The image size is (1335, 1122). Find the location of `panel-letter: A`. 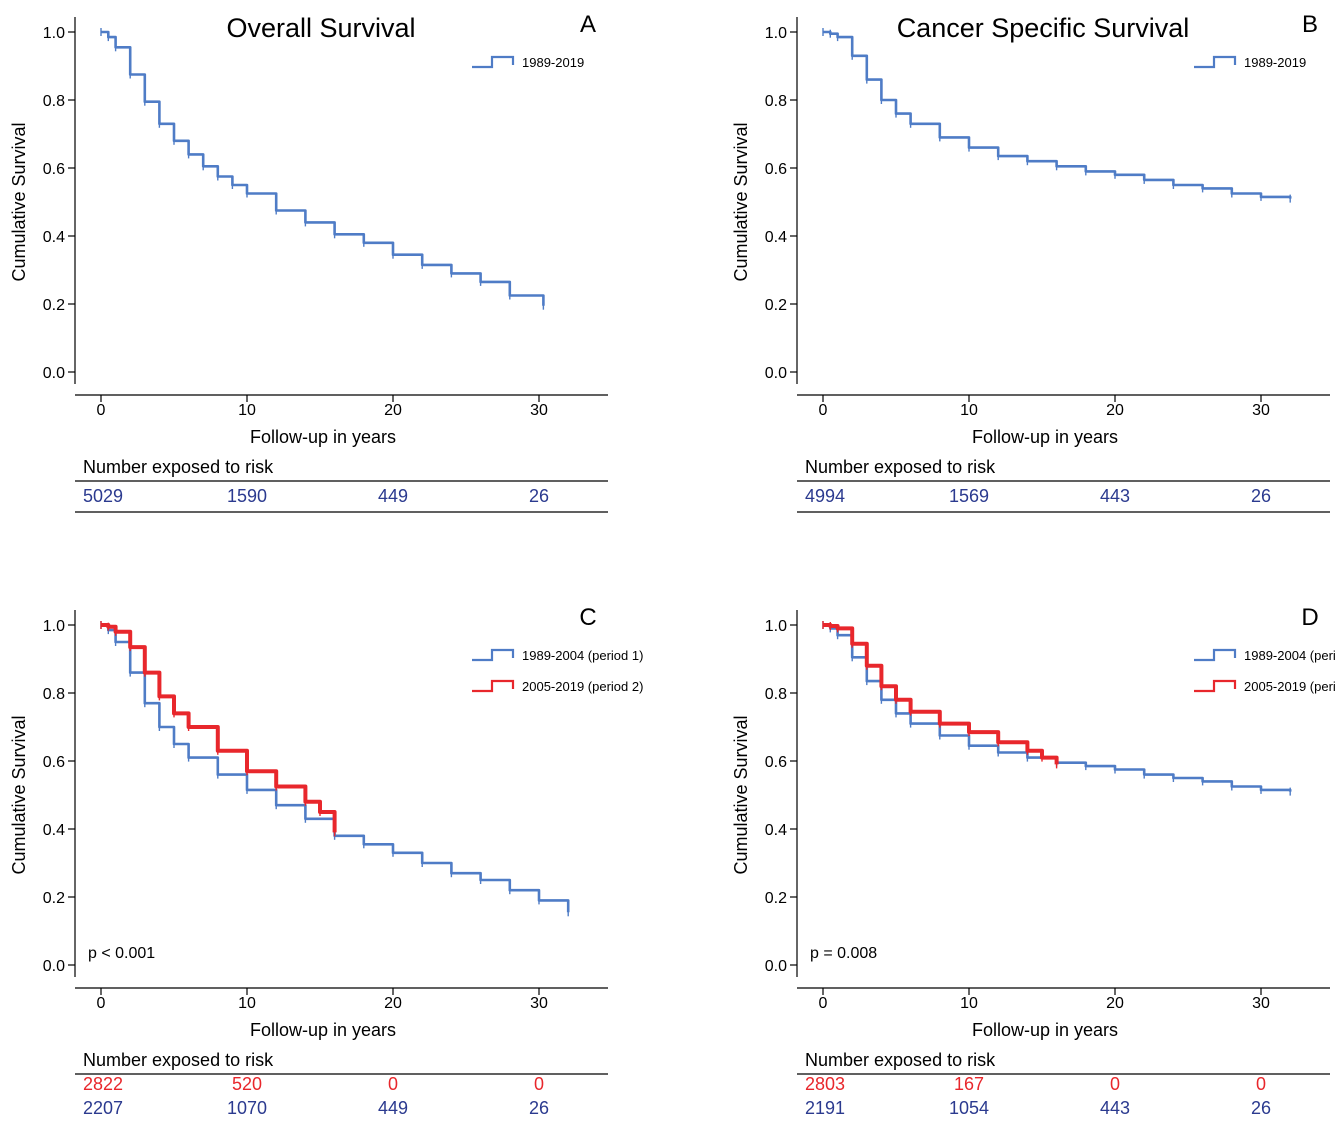

panel-letter: A is located at coordinates (588, 24).